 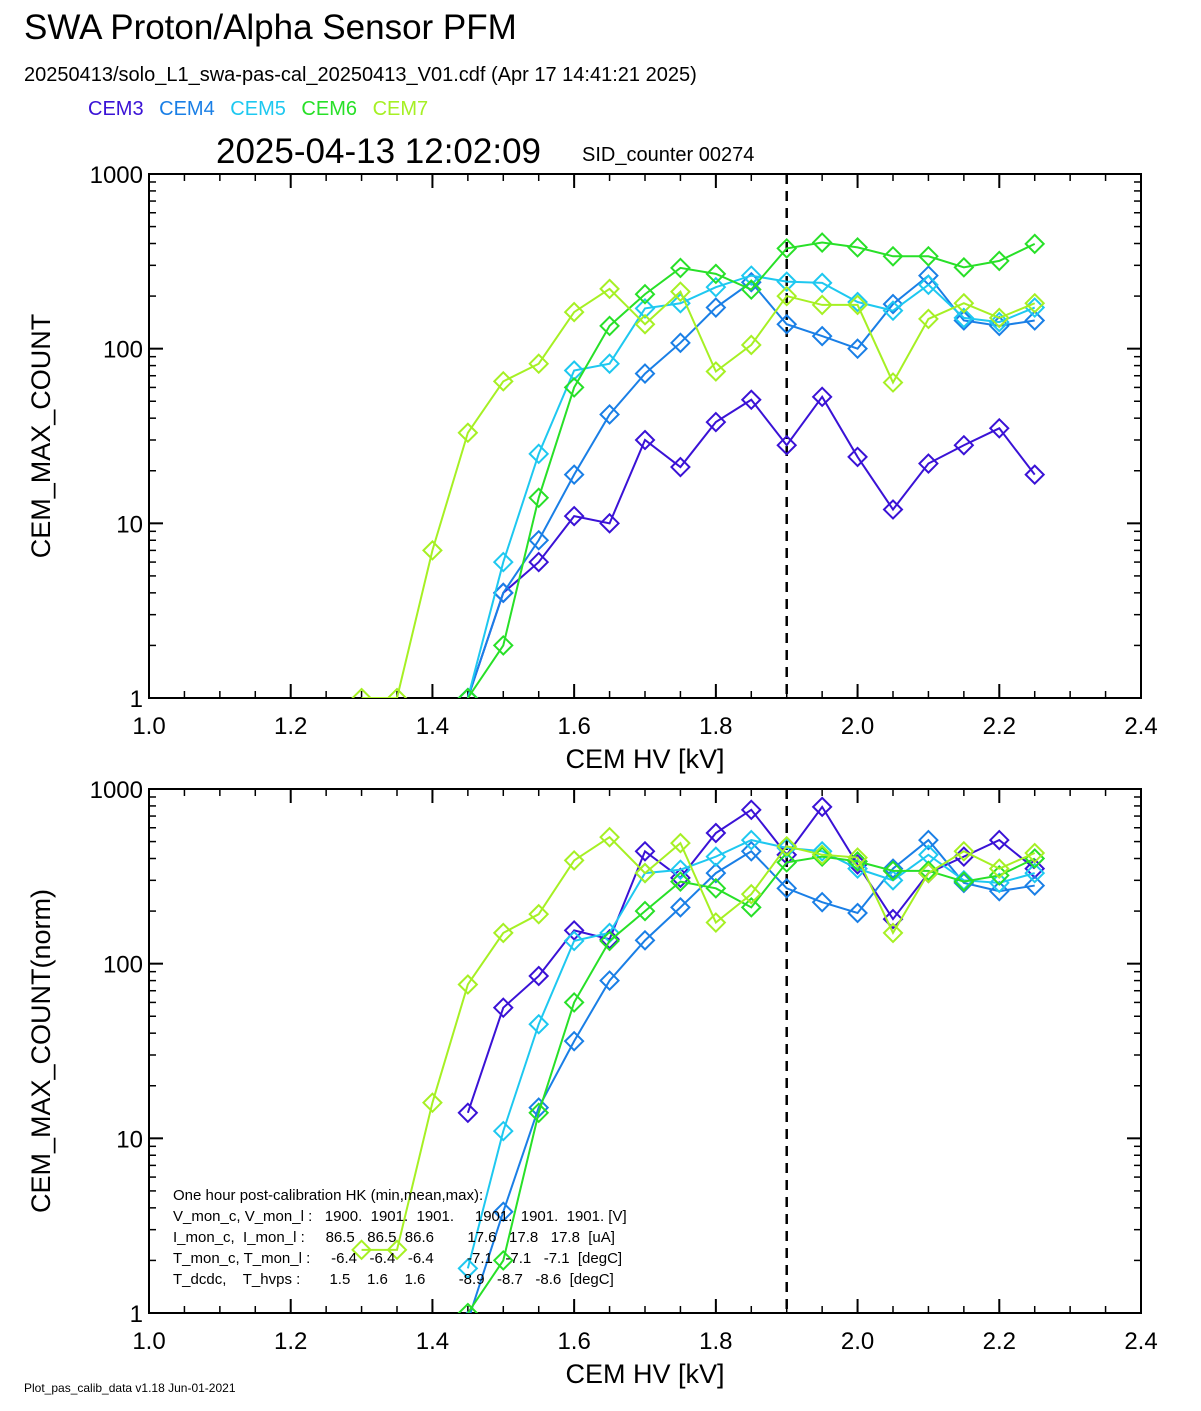 What do you see at coordinates (573, 726) in the screenshot?
I see `x-tick-label: 1.6` at bounding box center [573, 726].